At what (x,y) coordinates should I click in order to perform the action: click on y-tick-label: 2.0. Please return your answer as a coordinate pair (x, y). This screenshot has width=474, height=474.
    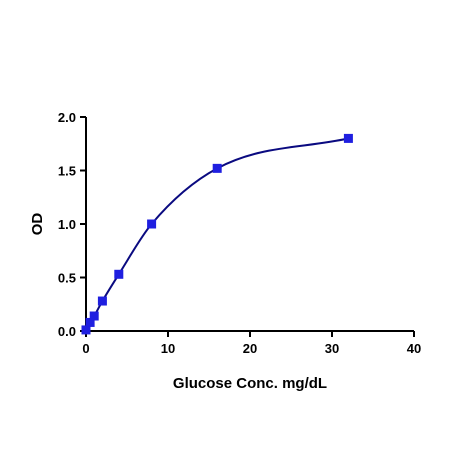
    Looking at the image, I should click on (67, 117).